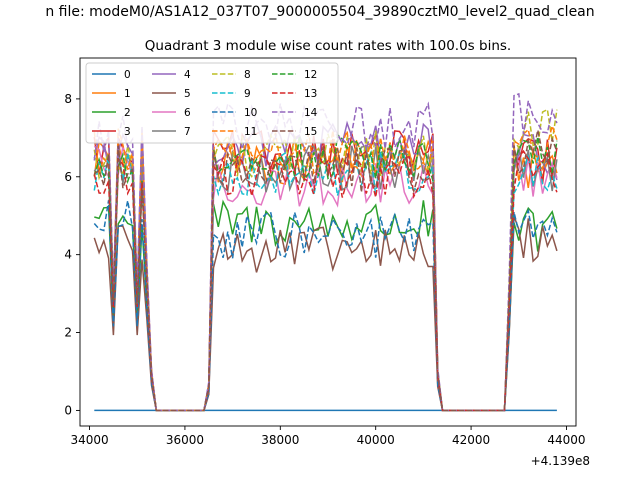  Describe the element at coordinates (471, 440) in the screenshot. I see `x-tick-label: 42000` at that location.